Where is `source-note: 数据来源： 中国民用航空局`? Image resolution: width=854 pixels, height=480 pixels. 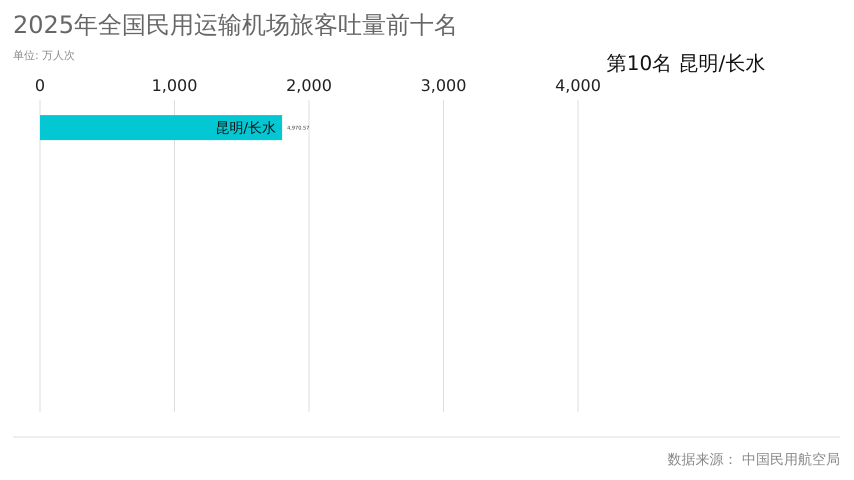
source-note: 数据来源： 中国民用航空局 is located at coordinates (754, 460).